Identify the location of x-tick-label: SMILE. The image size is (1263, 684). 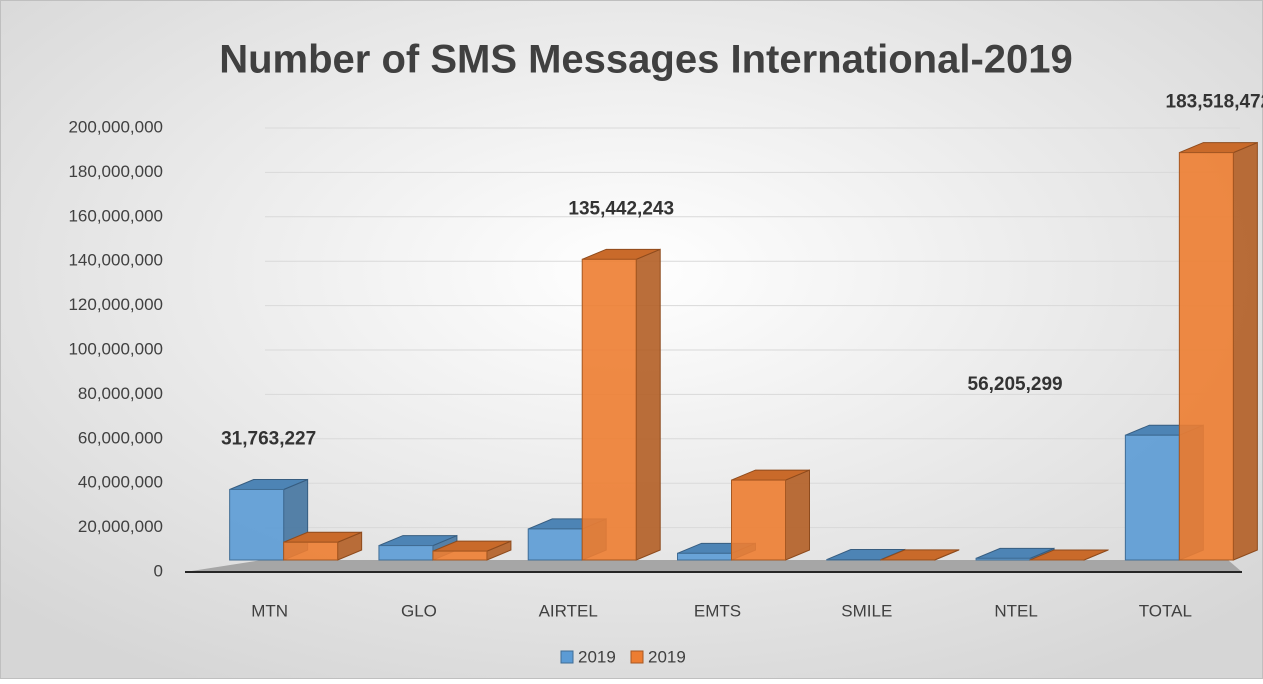
(866, 610).